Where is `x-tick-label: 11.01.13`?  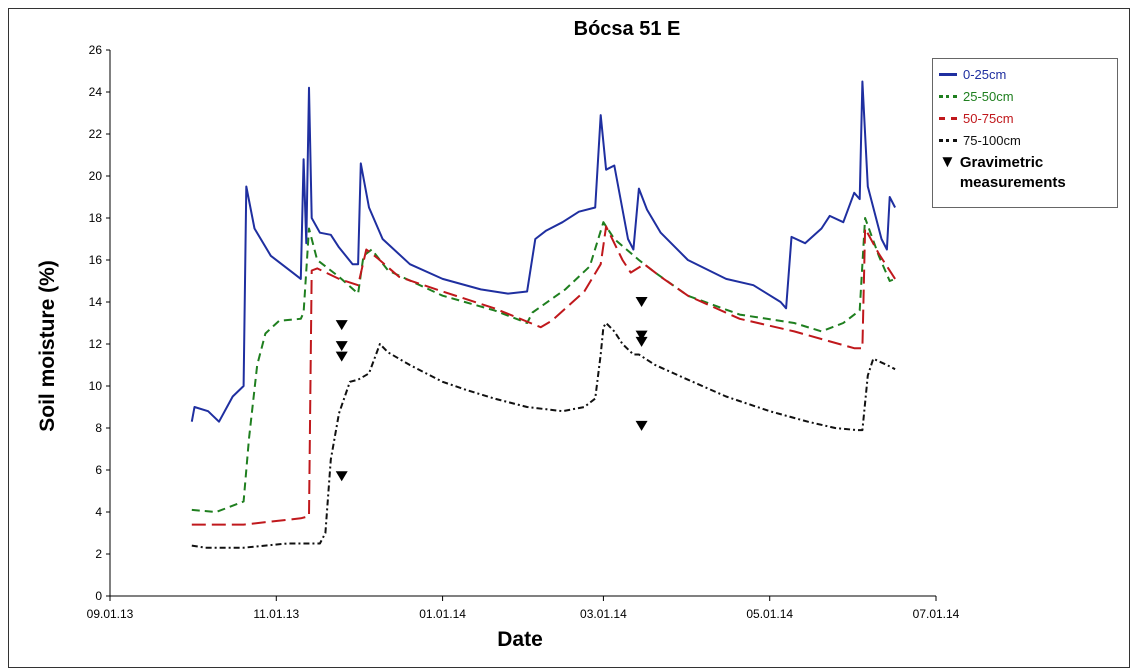
x-tick-label: 11.01.13 is located at coordinates (276, 614).